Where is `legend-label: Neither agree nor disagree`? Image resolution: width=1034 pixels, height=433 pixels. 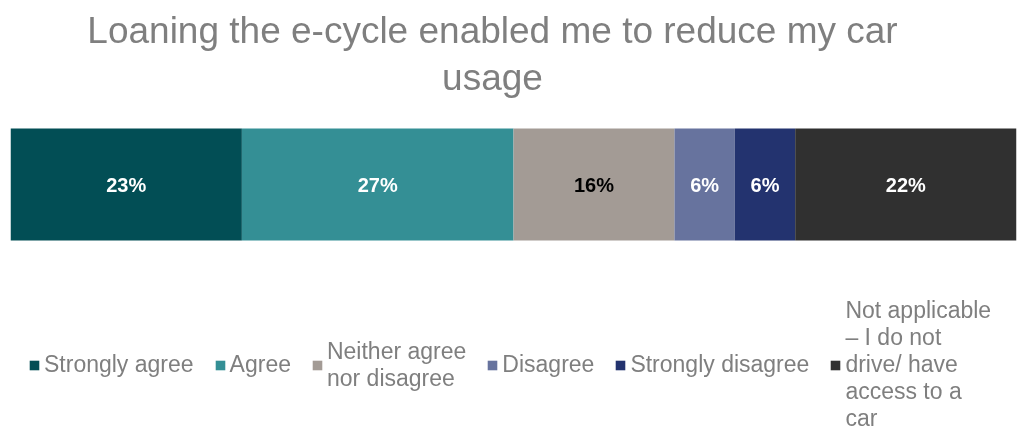 legend-label: Neither agree nor disagree is located at coordinates (396, 364).